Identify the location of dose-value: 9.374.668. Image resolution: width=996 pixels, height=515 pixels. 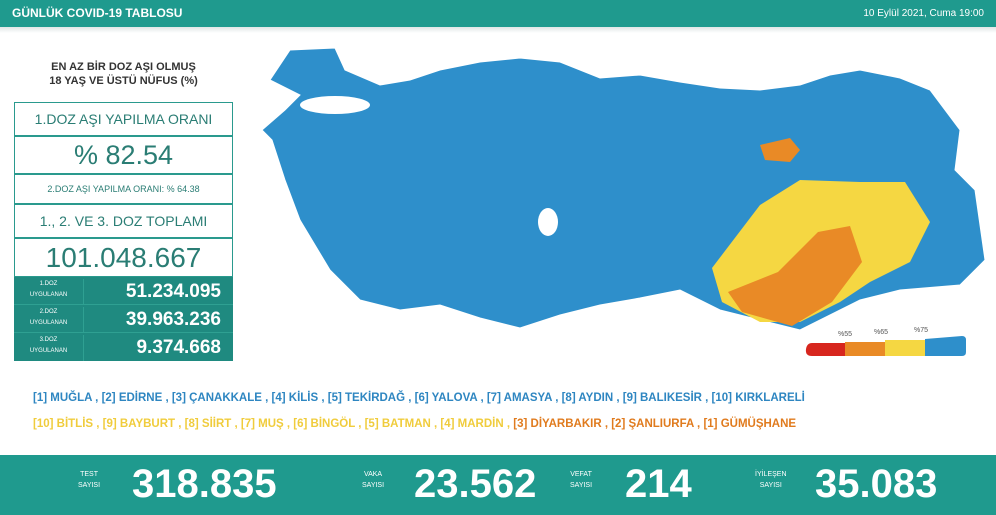
(178, 347).